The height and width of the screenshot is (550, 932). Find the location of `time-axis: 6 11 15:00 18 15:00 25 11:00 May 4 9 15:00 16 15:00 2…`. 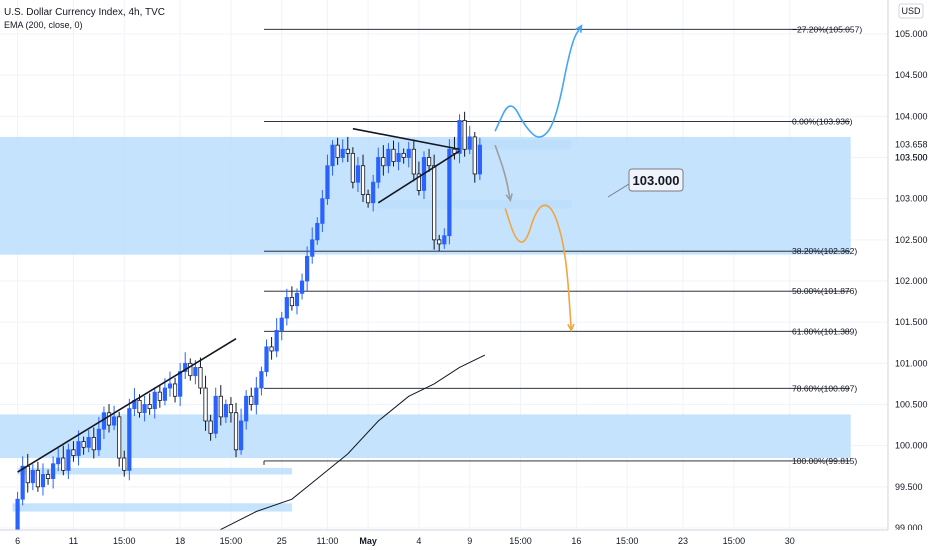

time-axis: 6 11 15:00 18 15:00 25 11:00 May 4 9 15:00 16 15:00 2… is located at coordinates (405, 541).